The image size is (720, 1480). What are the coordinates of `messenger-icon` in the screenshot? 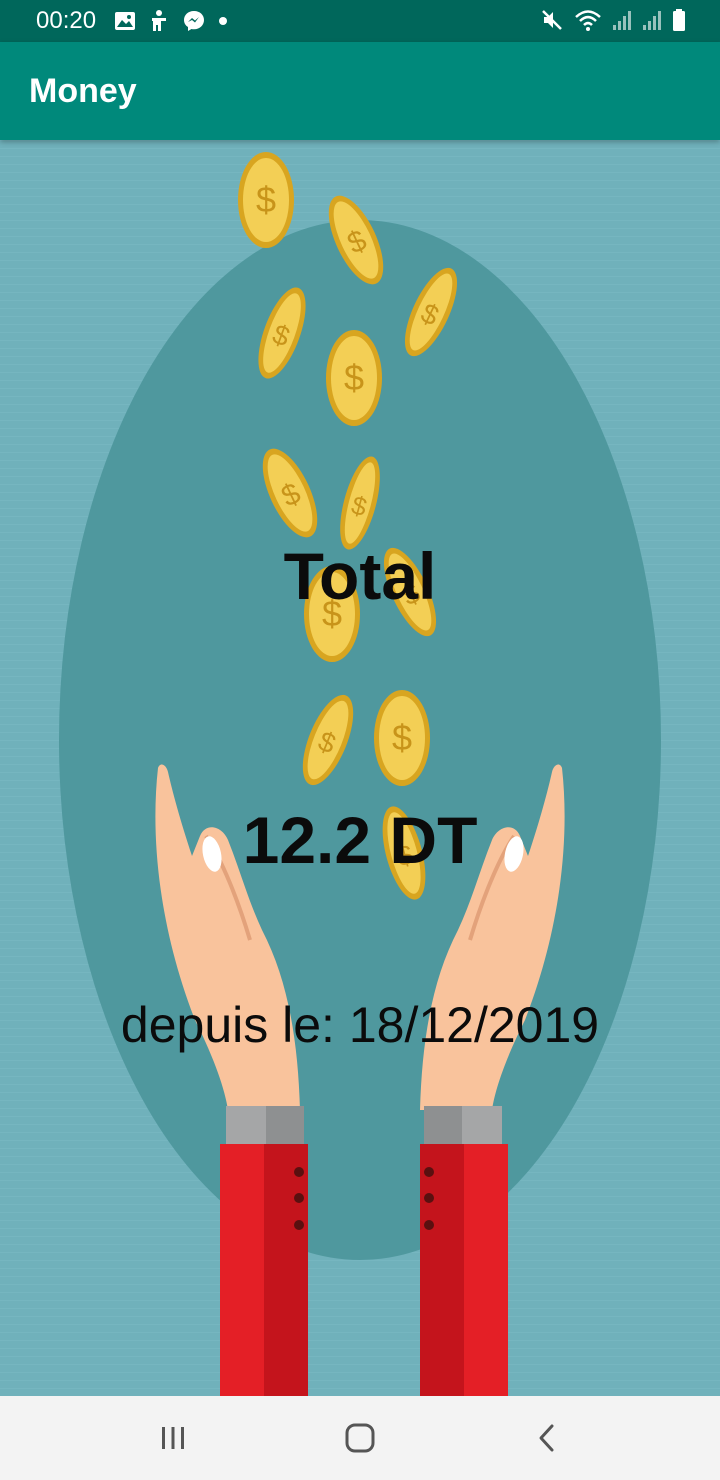 It's located at (194, 21).